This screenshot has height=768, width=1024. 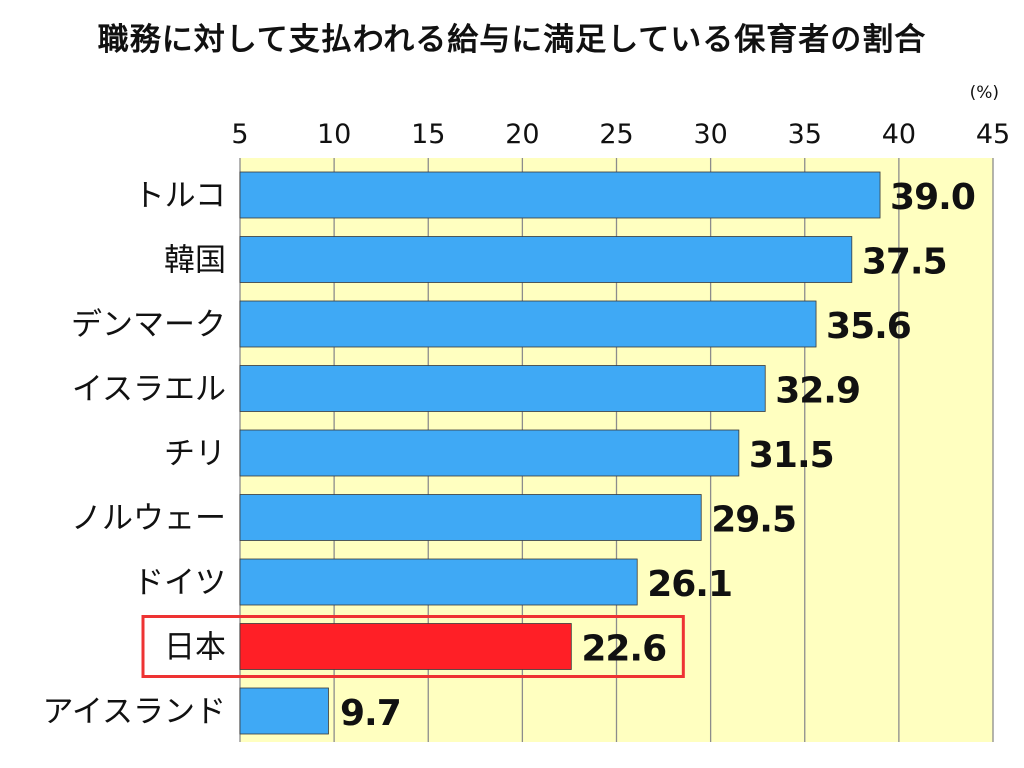 What do you see at coordinates (179, 583) in the screenshot?
I see `category-label: ドイツ` at bounding box center [179, 583].